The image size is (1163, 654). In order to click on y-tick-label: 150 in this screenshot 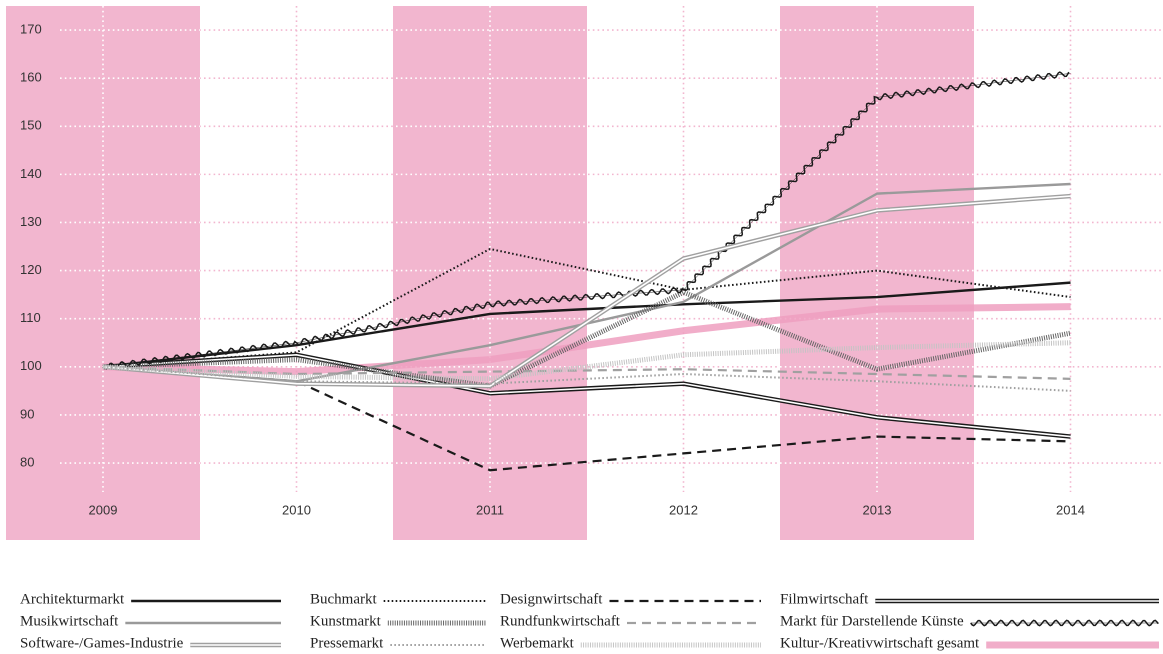, I will do `click(31, 125)`.